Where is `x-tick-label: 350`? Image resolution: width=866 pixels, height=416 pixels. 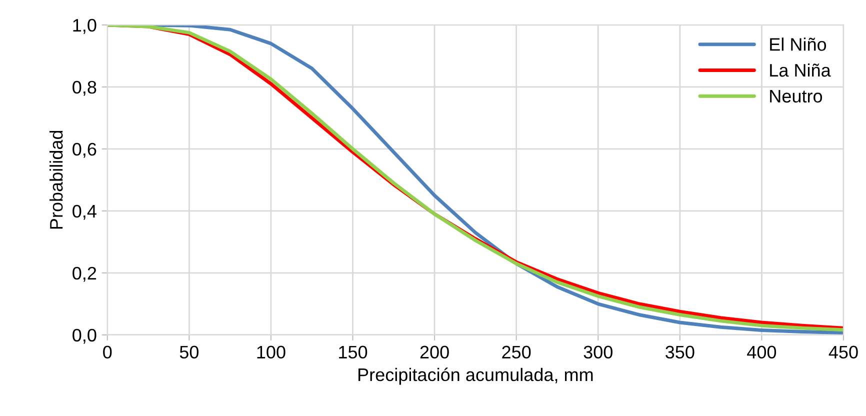 x-tick-label: 350 is located at coordinates (680, 352).